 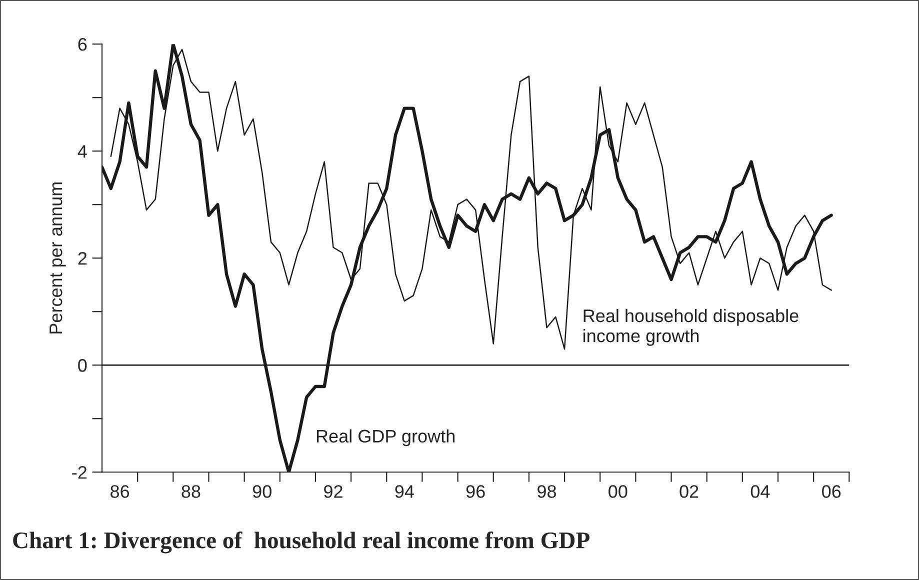 What do you see at coordinates (475, 491) in the screenshot?
I see `x-tick-label: 96` at bounding box center [475, 491].